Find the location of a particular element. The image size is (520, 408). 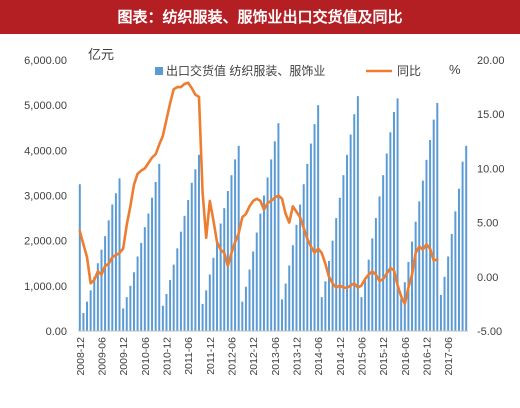

x-tick-label: 2014-06 is located at coordinates (319, 356).